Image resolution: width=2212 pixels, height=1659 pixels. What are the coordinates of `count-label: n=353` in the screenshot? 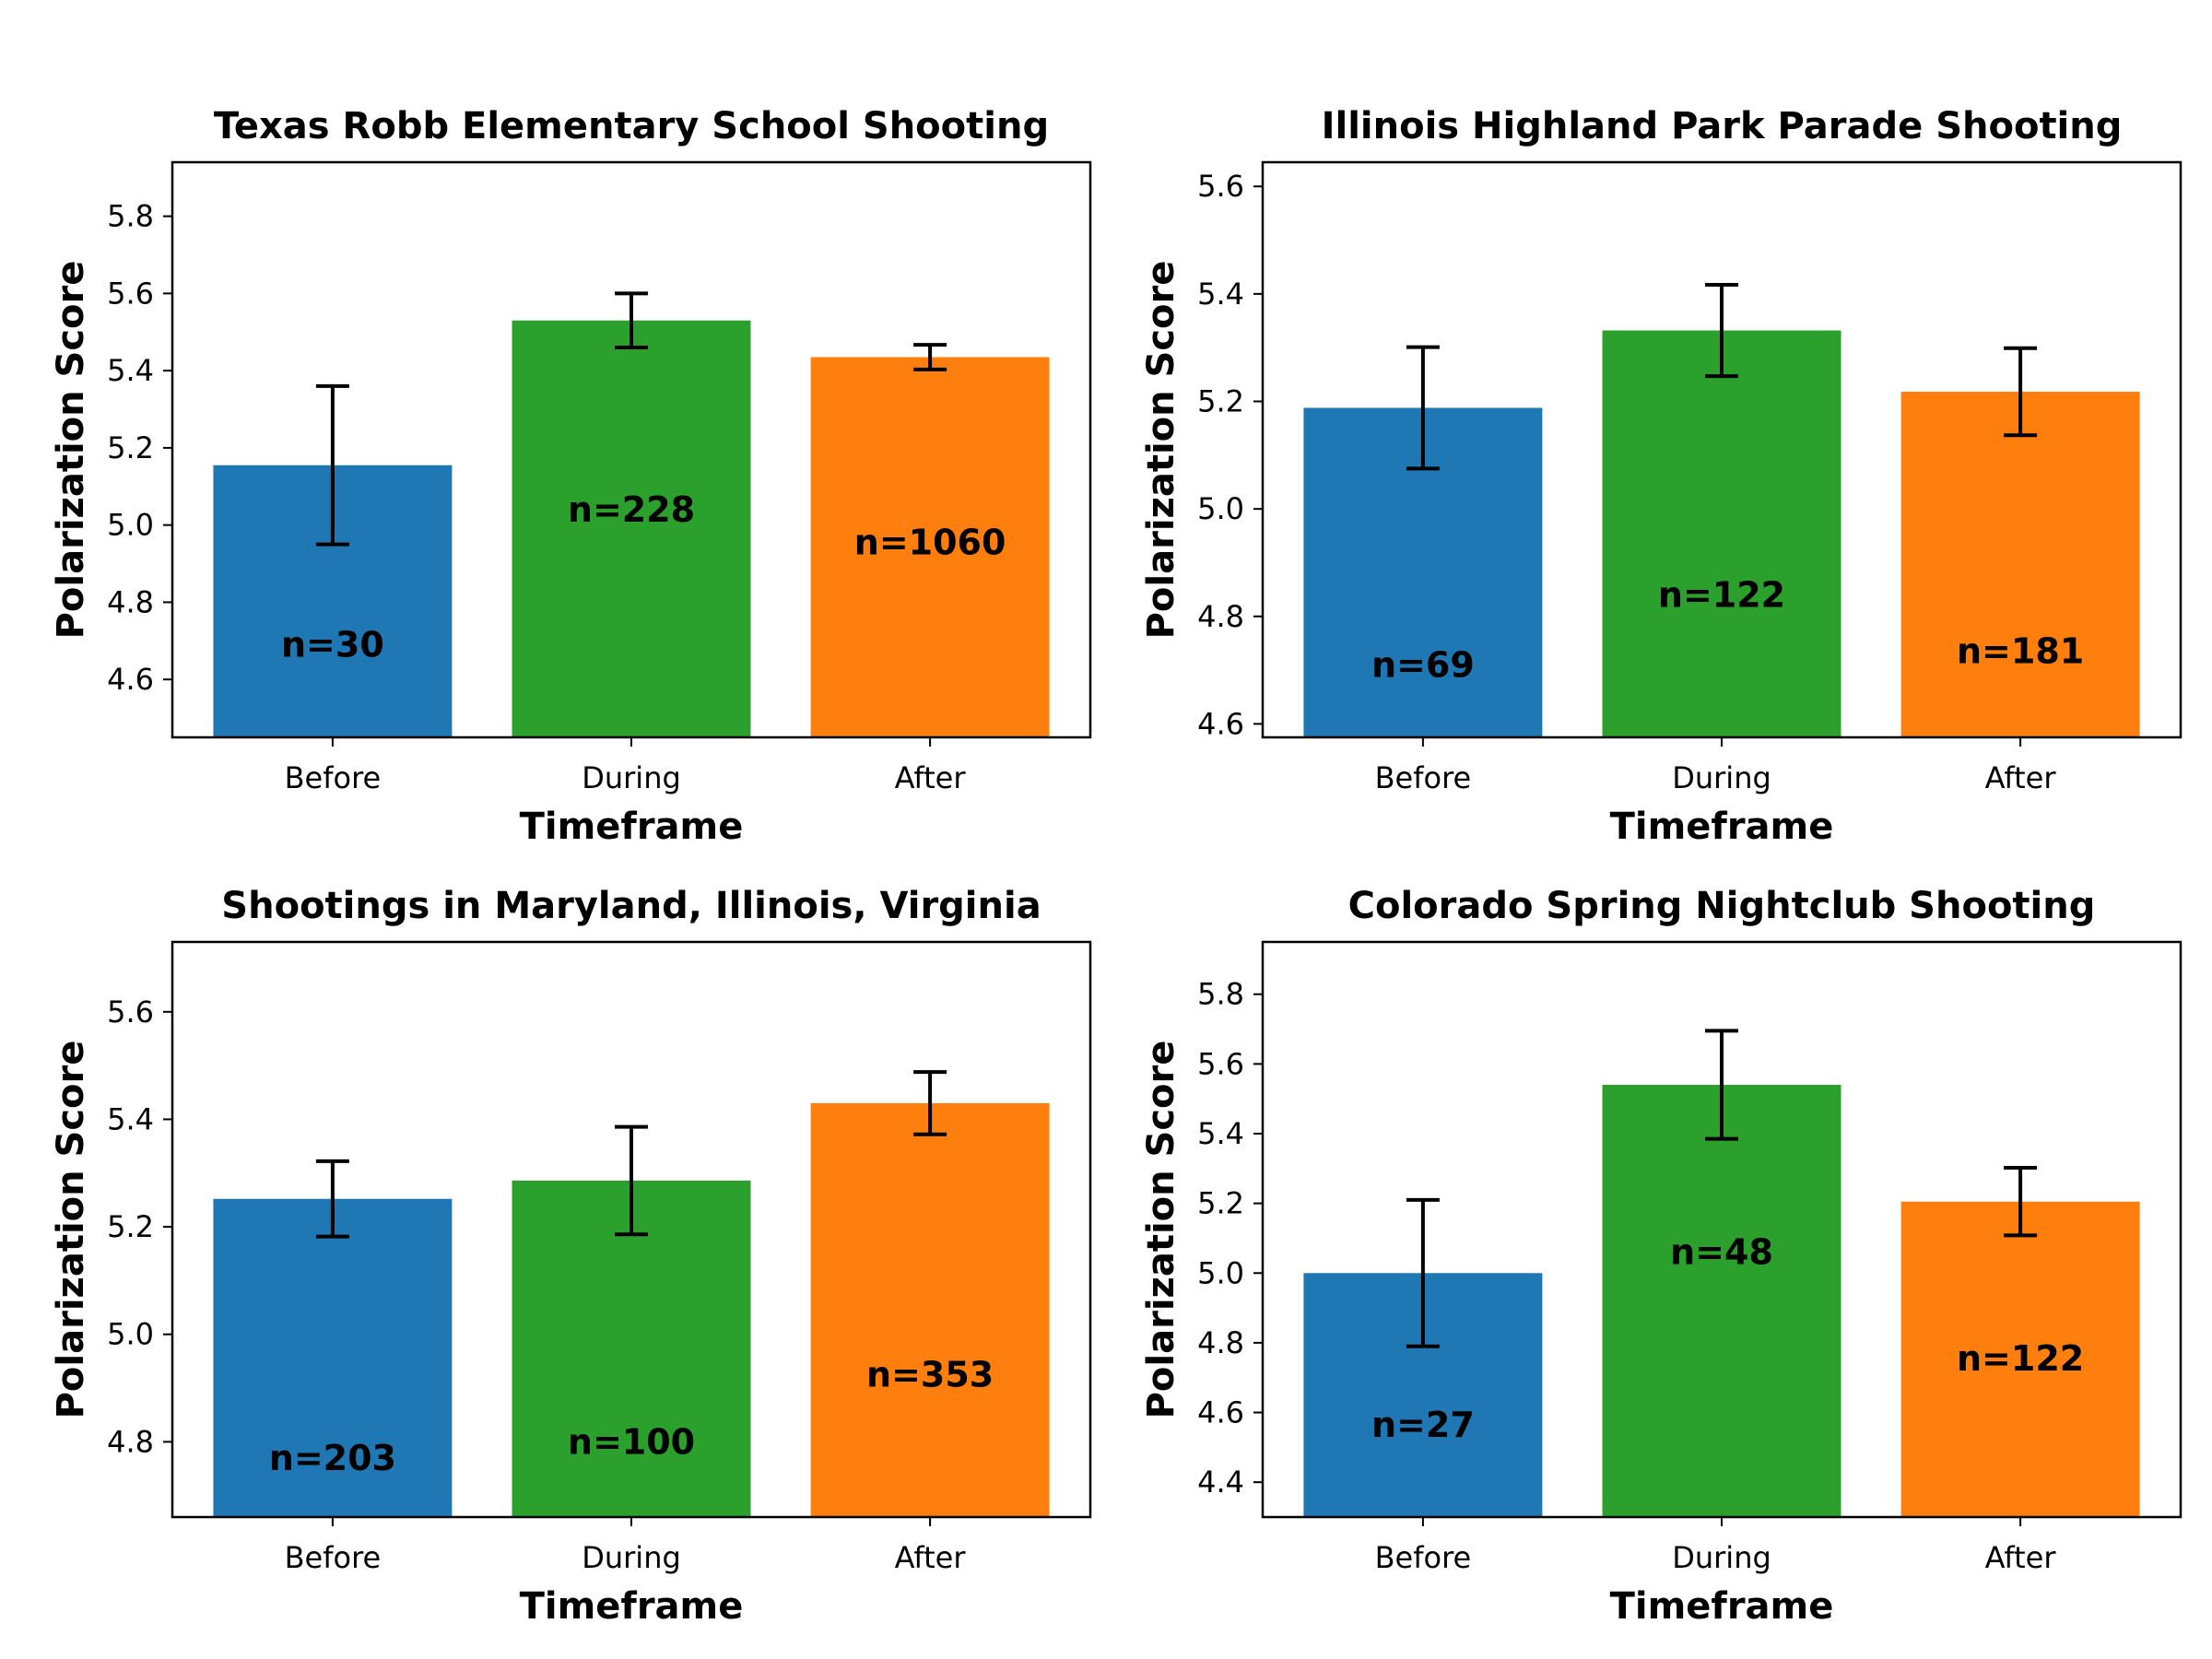 It's located at (930, 1374).